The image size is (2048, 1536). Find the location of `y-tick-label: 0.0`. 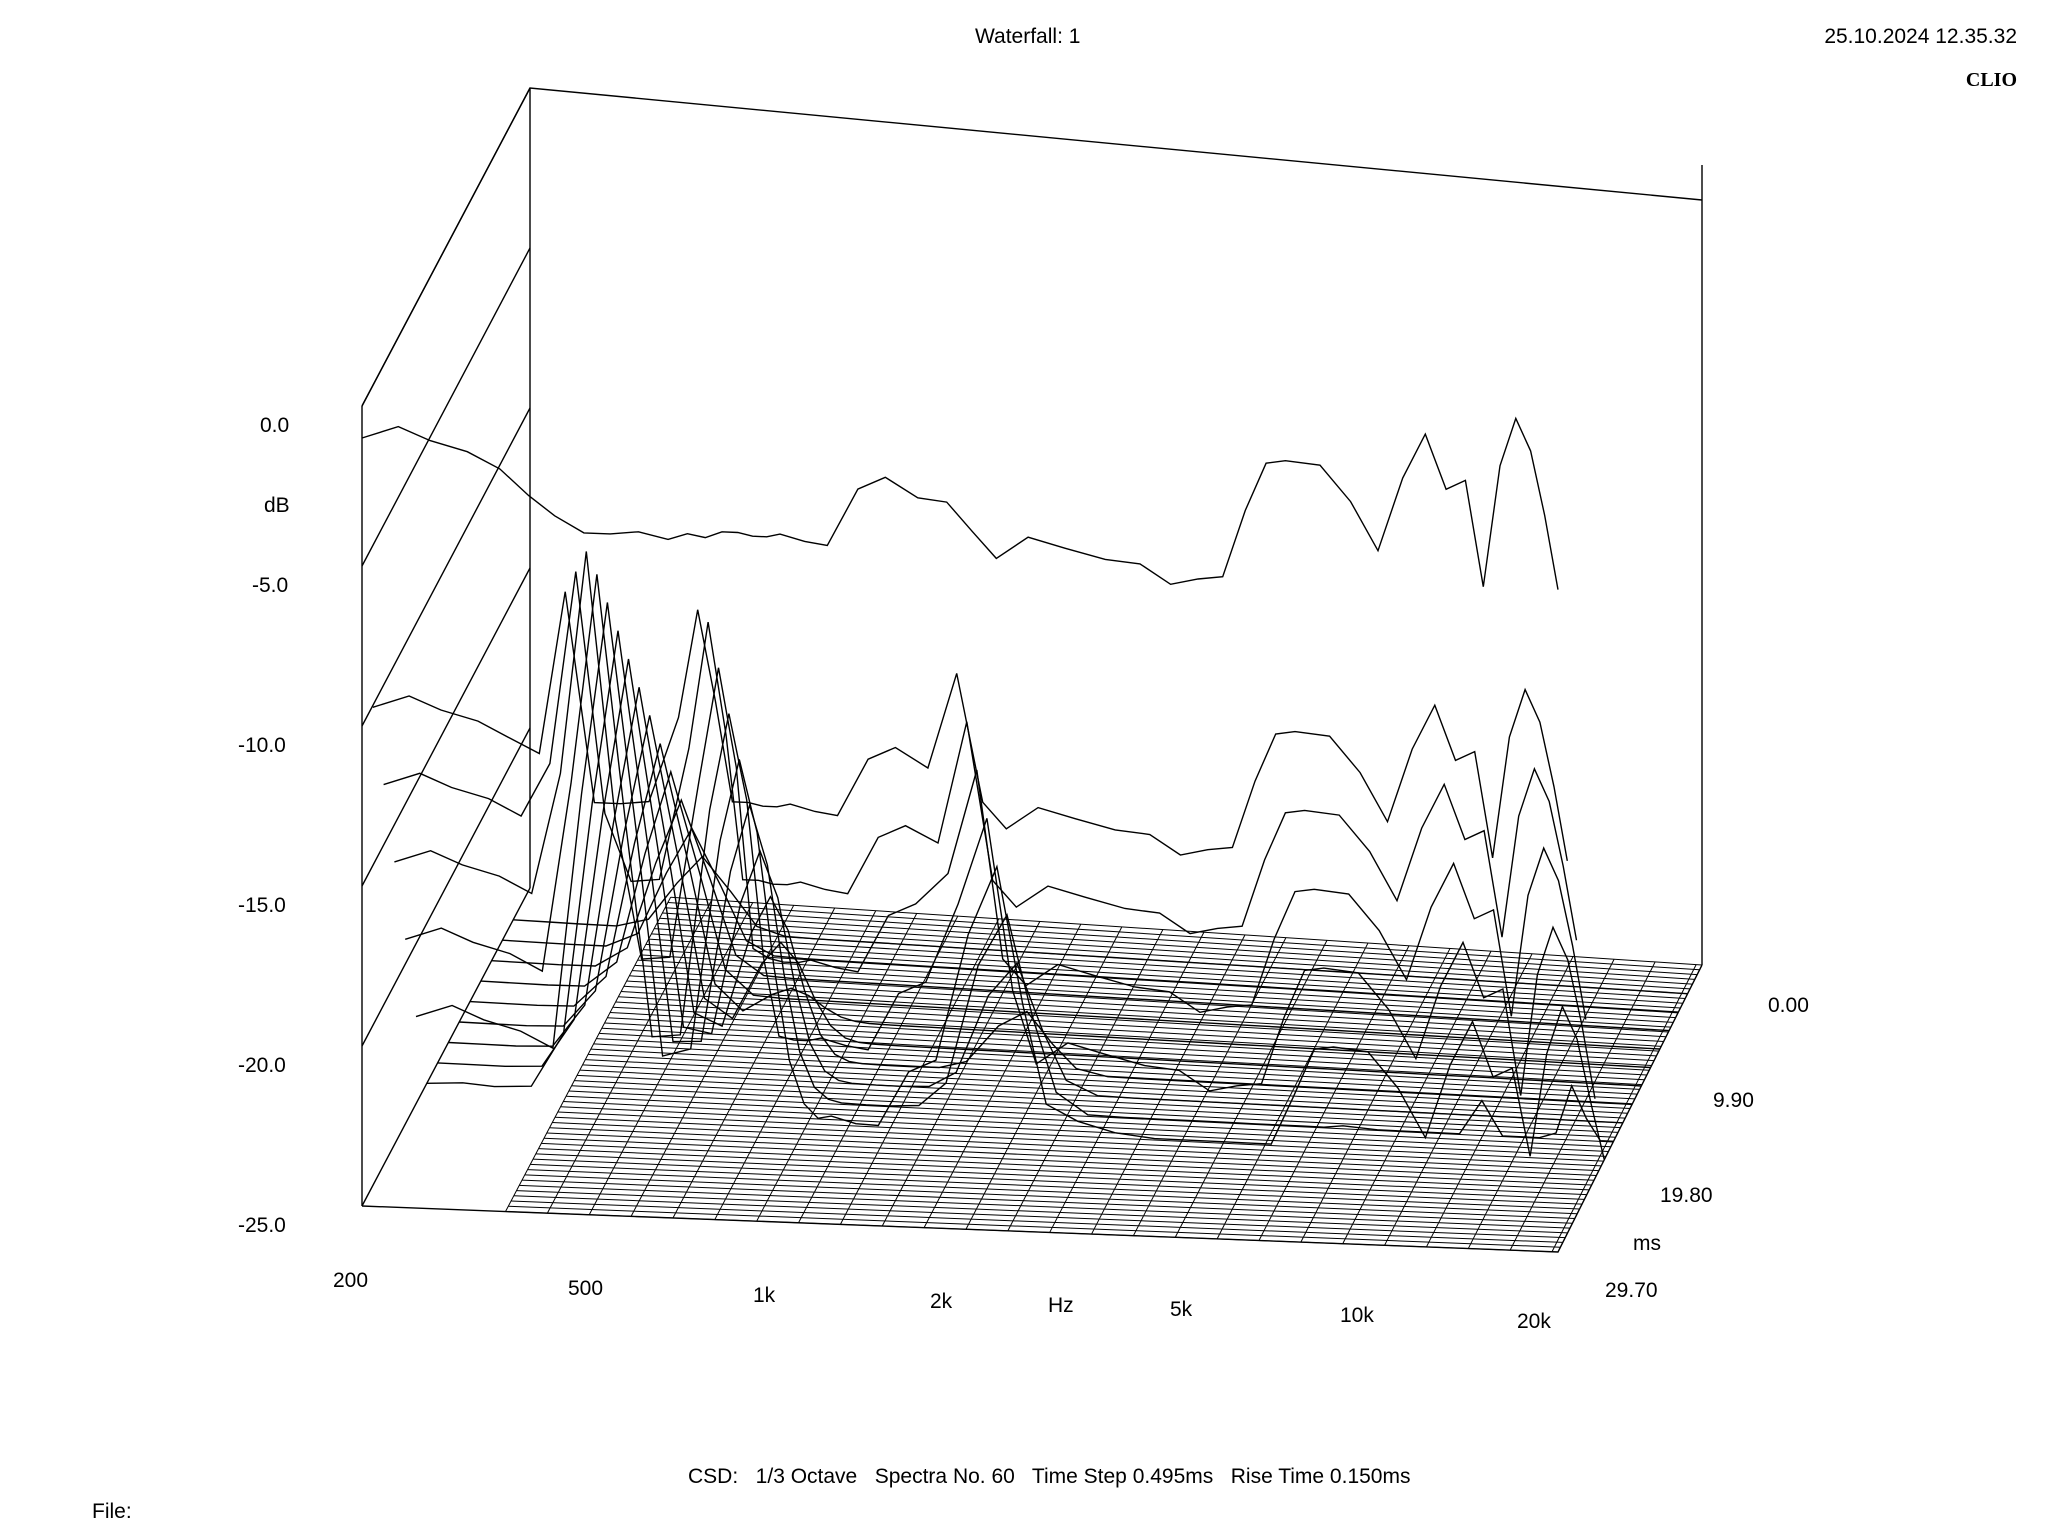

y-tick-label: 0.0 is located at coordinates (275, 425).